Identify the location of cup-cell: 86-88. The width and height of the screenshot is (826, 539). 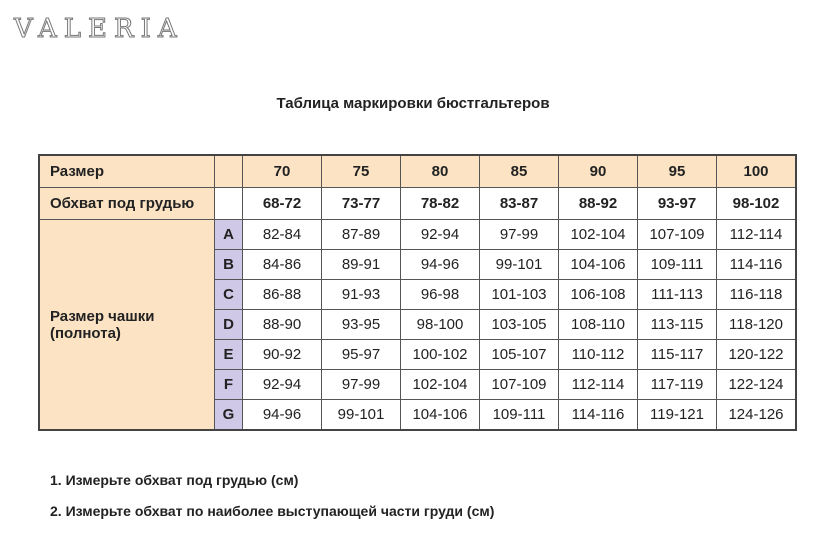
(282, 294).